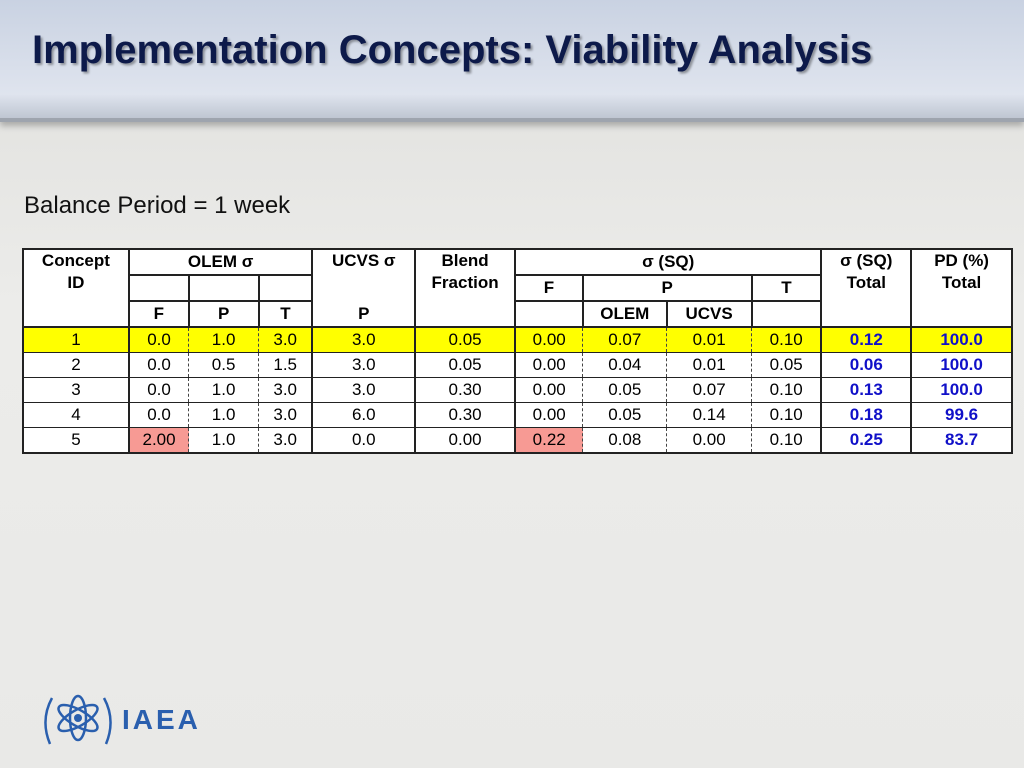  I want to click on table-cell: 6.0, so click(363, 415).